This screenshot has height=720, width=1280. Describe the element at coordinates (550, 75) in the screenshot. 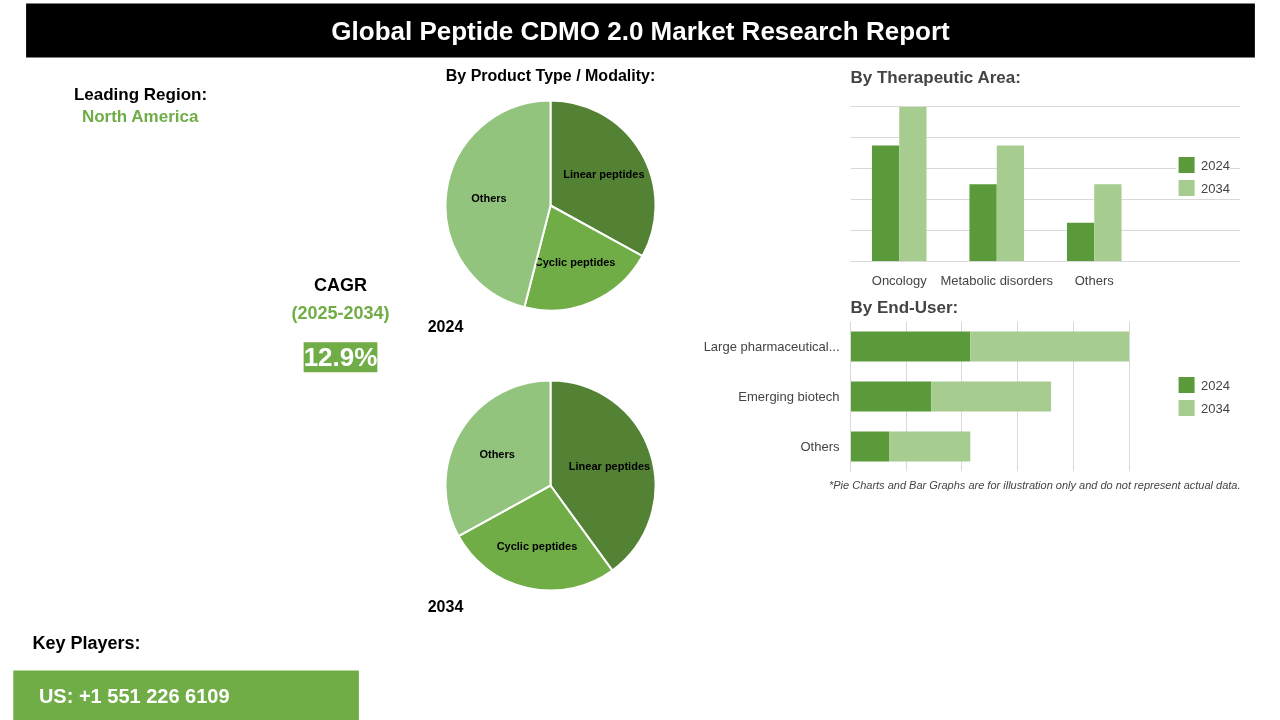

I see `chart-title: By Product Type / Modality:` at that location.